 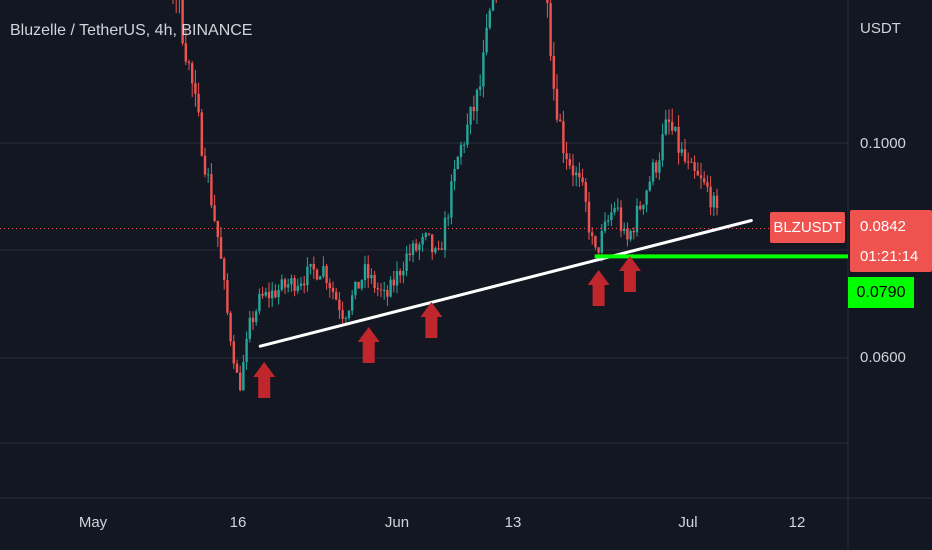 I want to click on trendline, so click(x=505, y=283).